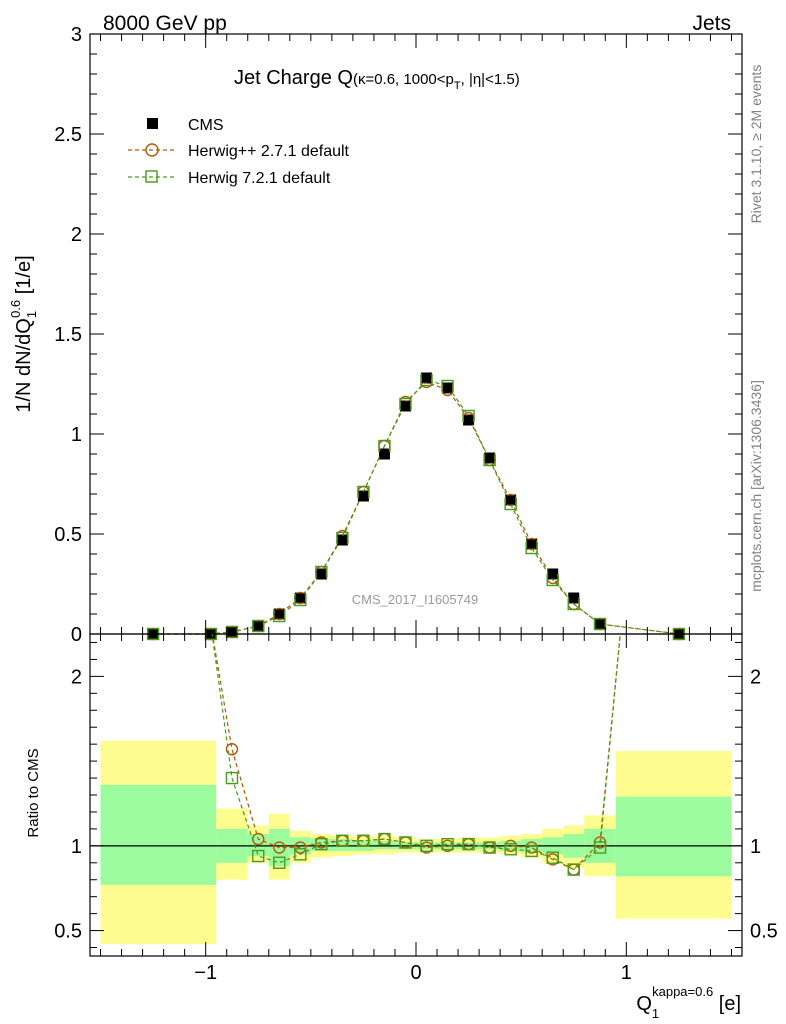 The image size is (786, 1024). I want to click on main-y-axis-label-text: 1/N dN/dQ, so click(24, 365).